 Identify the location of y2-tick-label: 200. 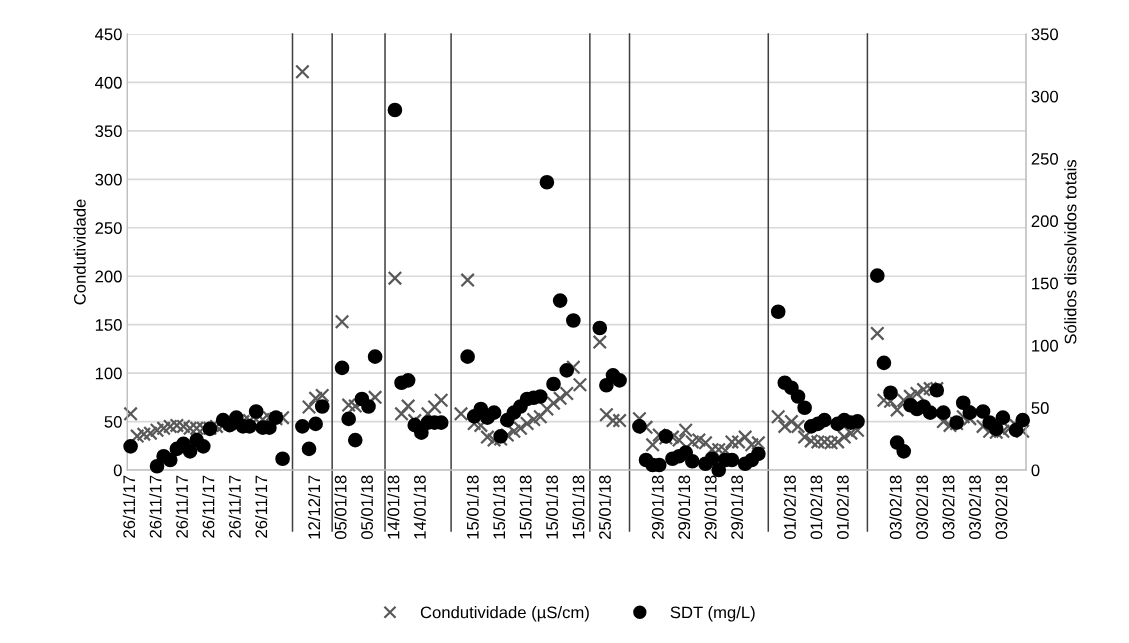
(1045, 221).